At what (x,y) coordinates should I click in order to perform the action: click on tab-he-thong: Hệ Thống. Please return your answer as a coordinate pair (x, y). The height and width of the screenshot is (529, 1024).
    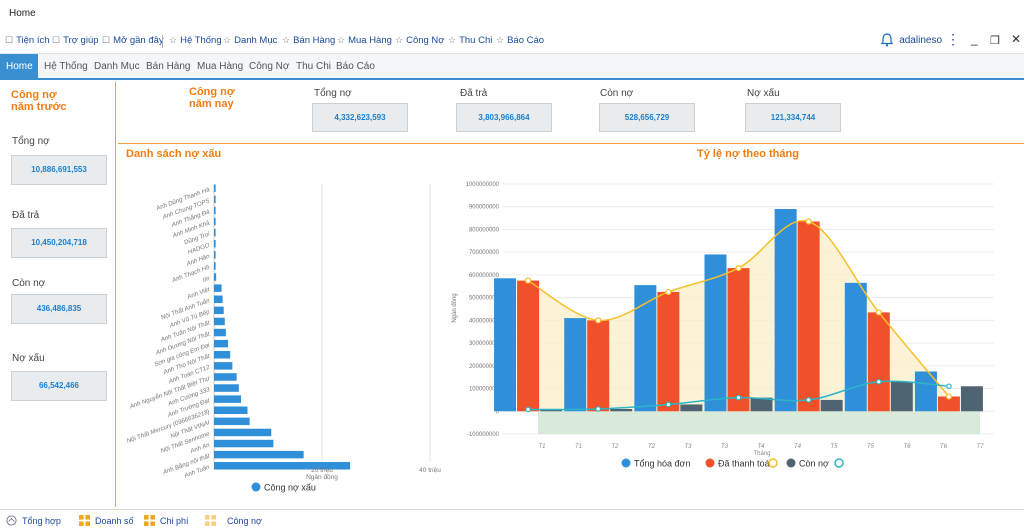
    Looking at the image, I should click on (66, 66).